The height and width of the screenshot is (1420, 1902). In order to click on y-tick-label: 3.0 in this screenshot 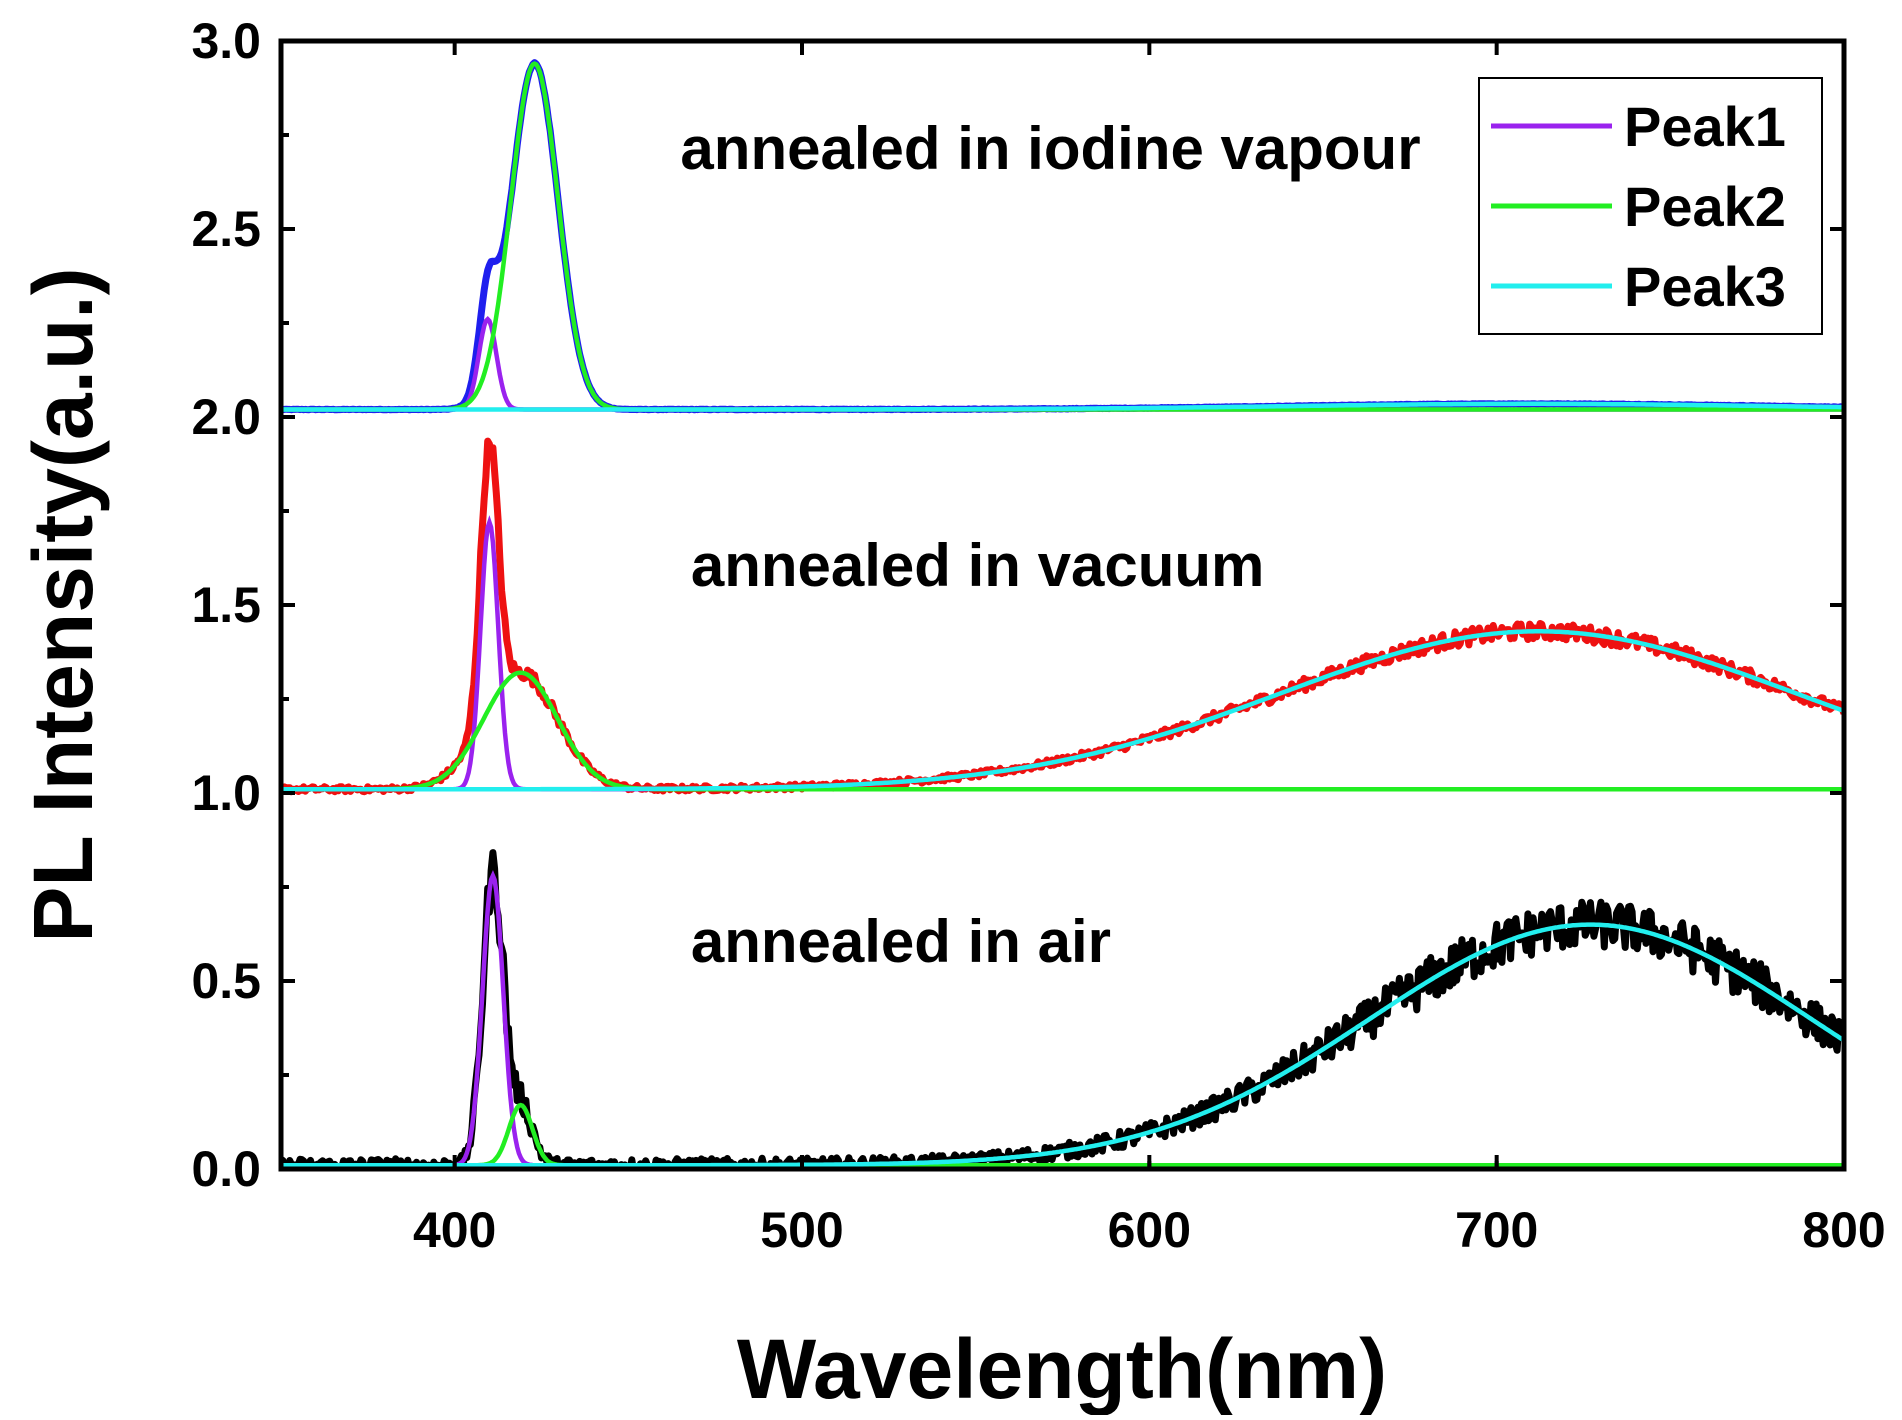, I will do `click(226, 41)`.